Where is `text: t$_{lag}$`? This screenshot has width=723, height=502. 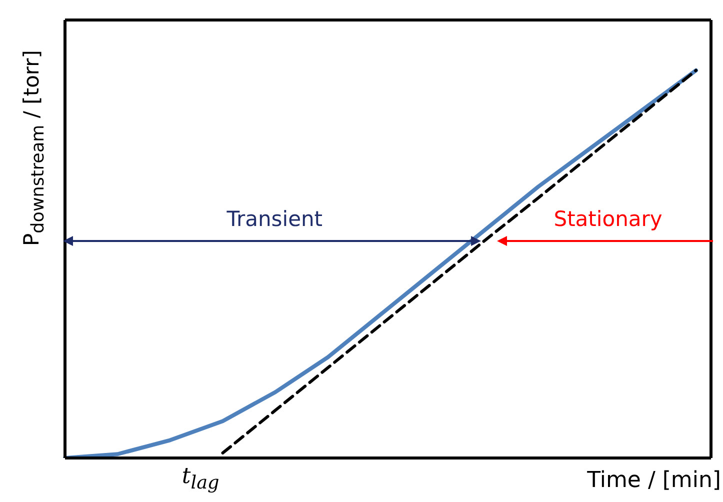 text: t$_{lag}$ is located at coordinates (201, 479).